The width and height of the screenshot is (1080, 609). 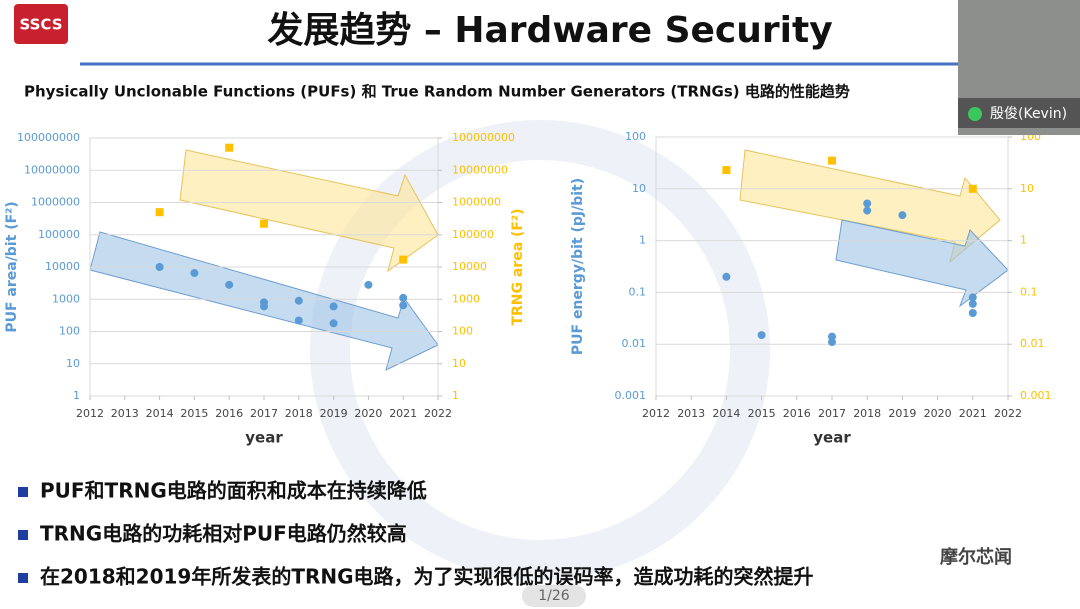 I want to click on y2-tick-label: 100000000, so click(x=483, y=137).